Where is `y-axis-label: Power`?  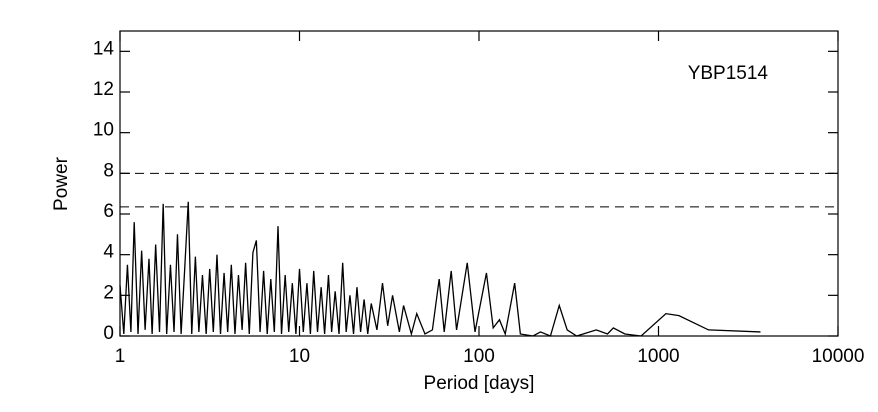 y-axis-label: Power is located at coordinates (61, 183).